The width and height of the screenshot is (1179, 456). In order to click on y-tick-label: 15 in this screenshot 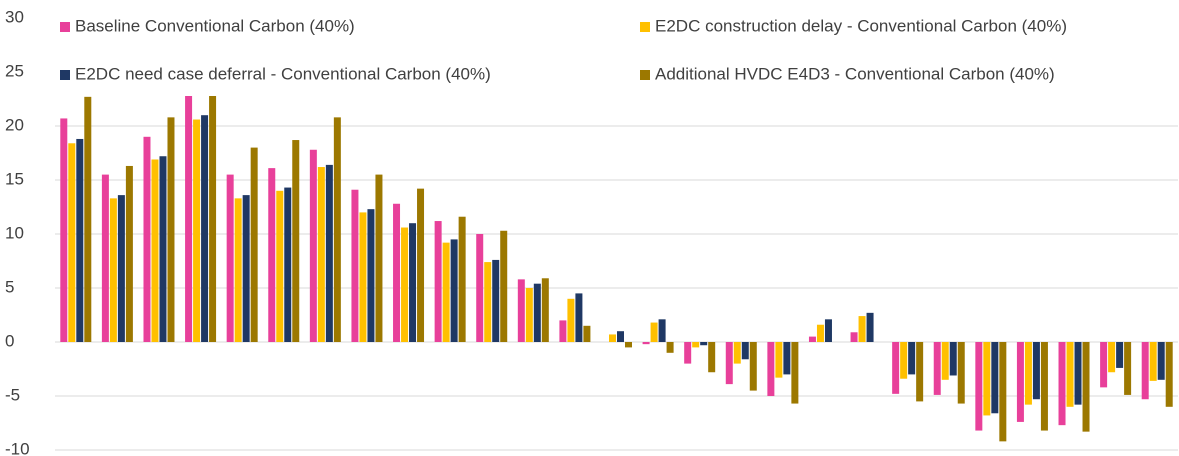, I will do `click(14, 178)`.